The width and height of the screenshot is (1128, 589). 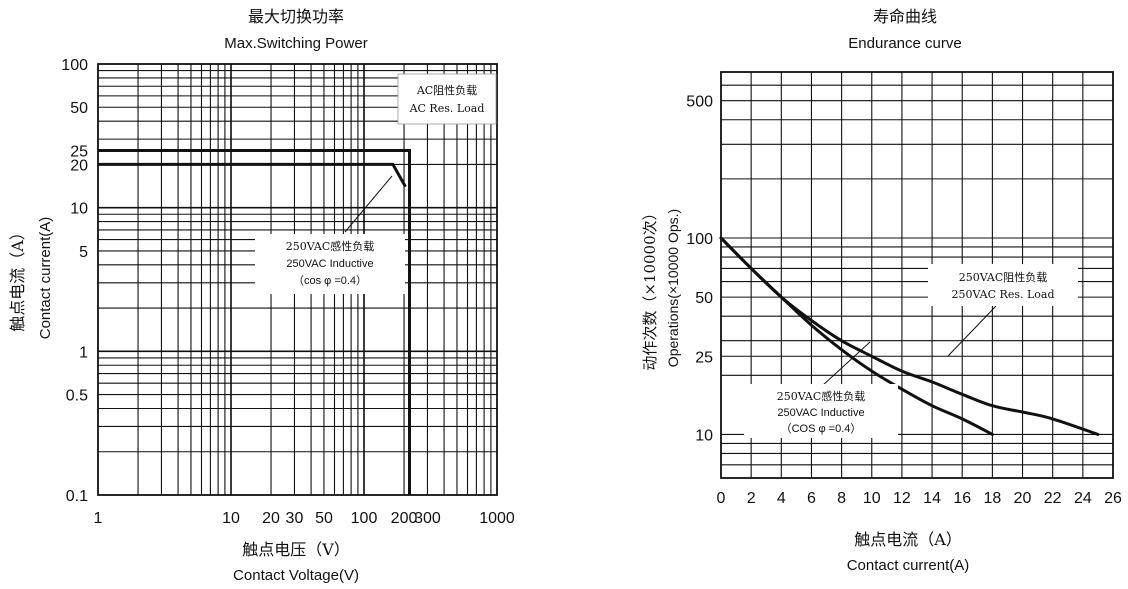 I want to click on y-axis-title: Operations(×10000 Ops.), so click(x=673, y=288).